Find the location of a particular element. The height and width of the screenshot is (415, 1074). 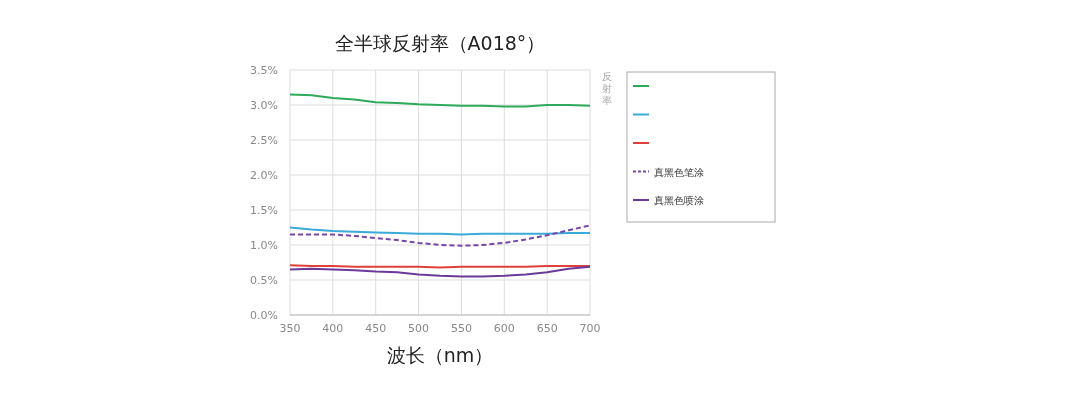

y-tick-label: 0.5% is located at coordinates (264, 280).